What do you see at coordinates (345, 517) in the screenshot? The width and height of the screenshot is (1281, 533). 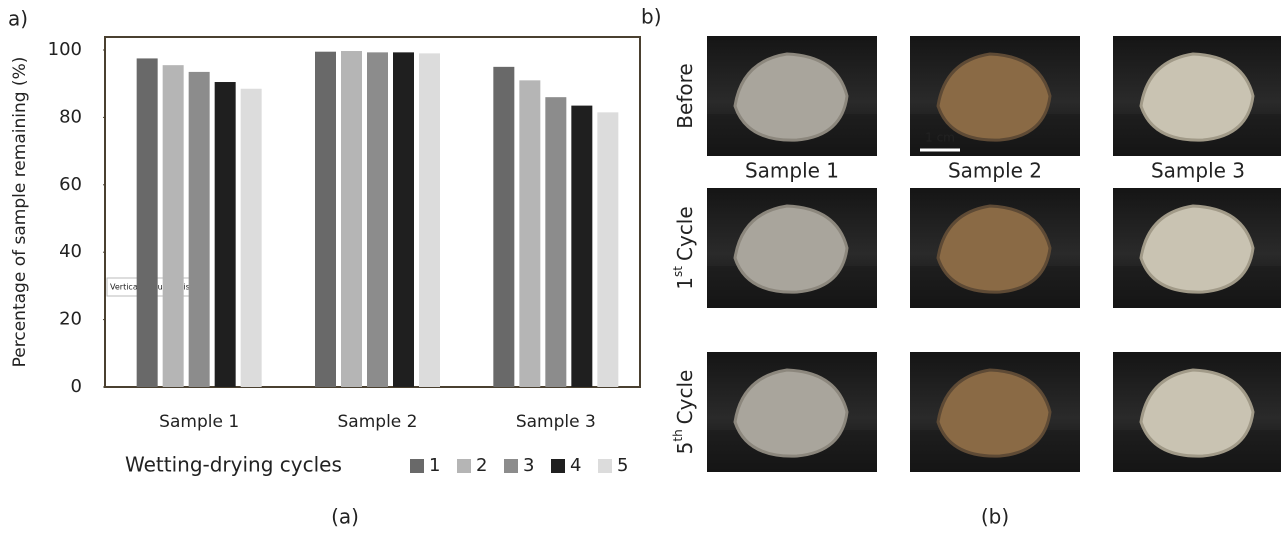 I see `caption: (a)` at bounding box center [345, 517].